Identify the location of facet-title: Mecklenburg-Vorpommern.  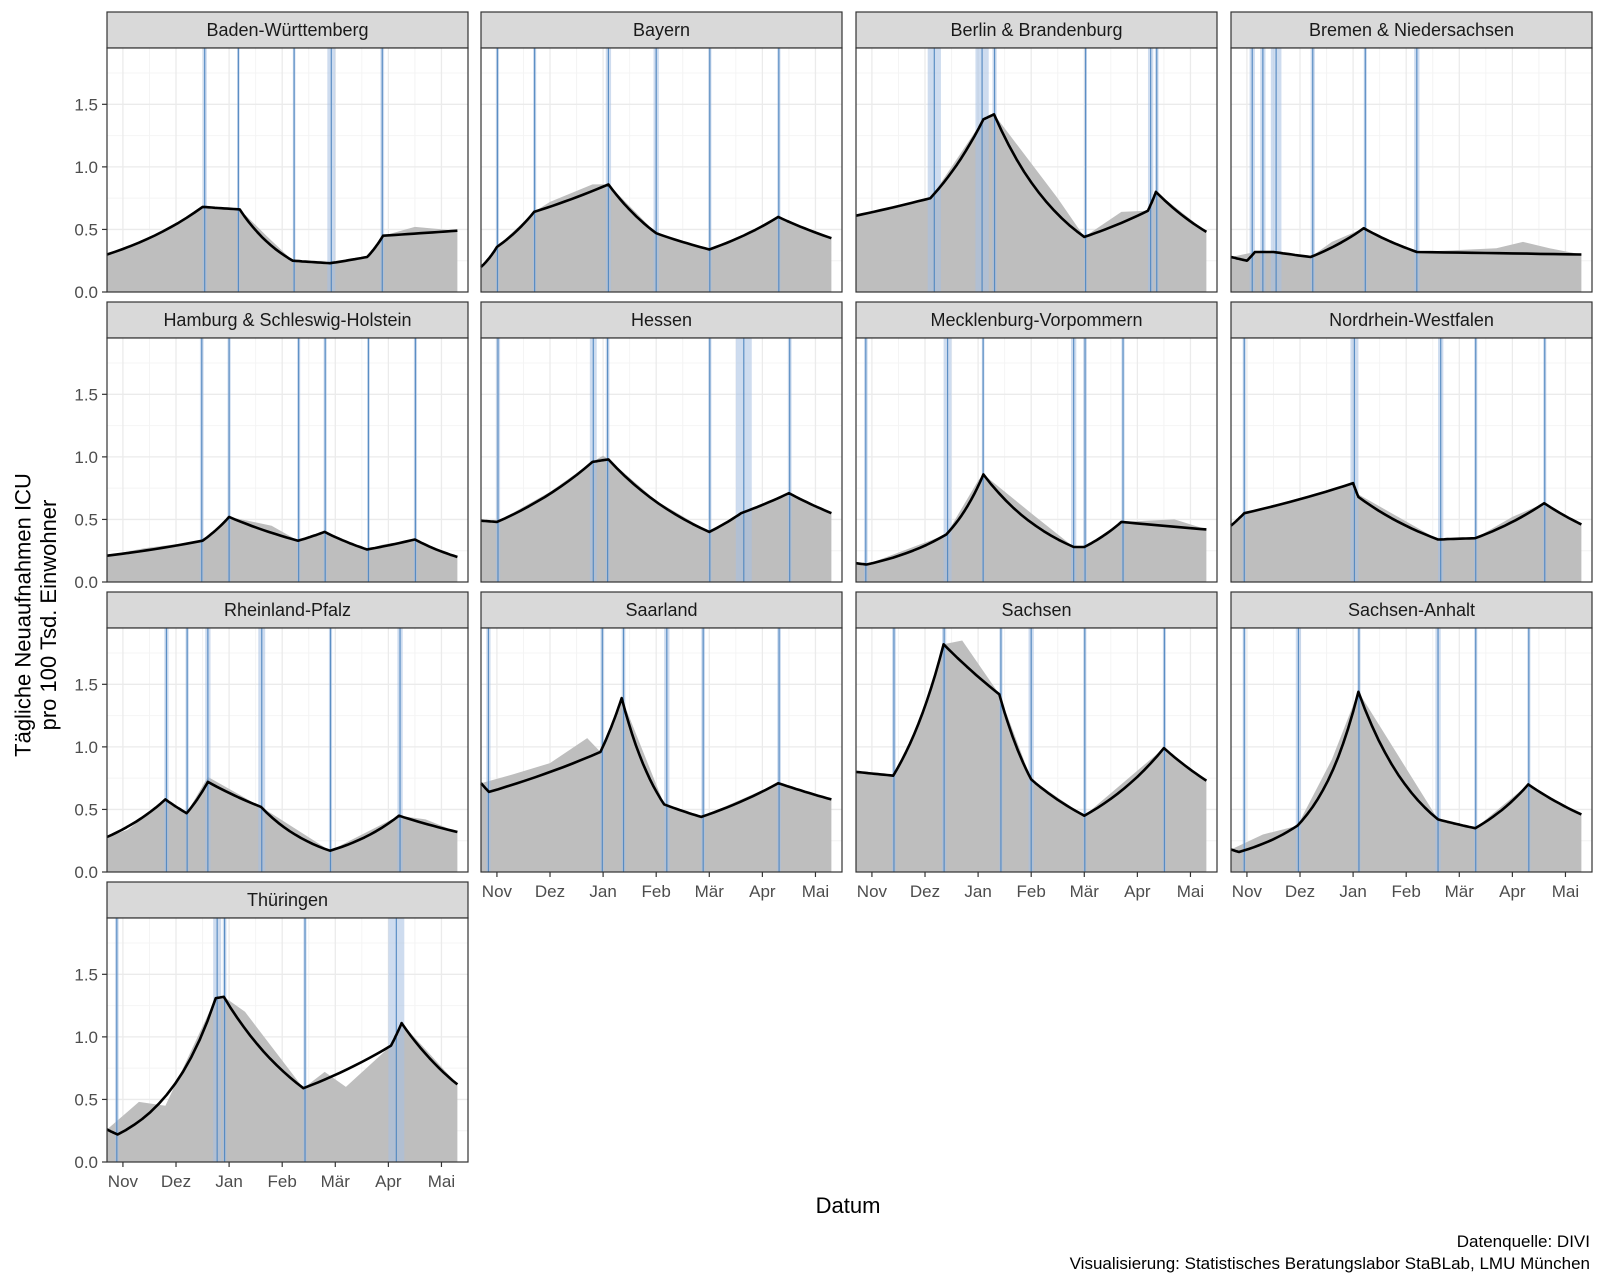
(1036, 320).